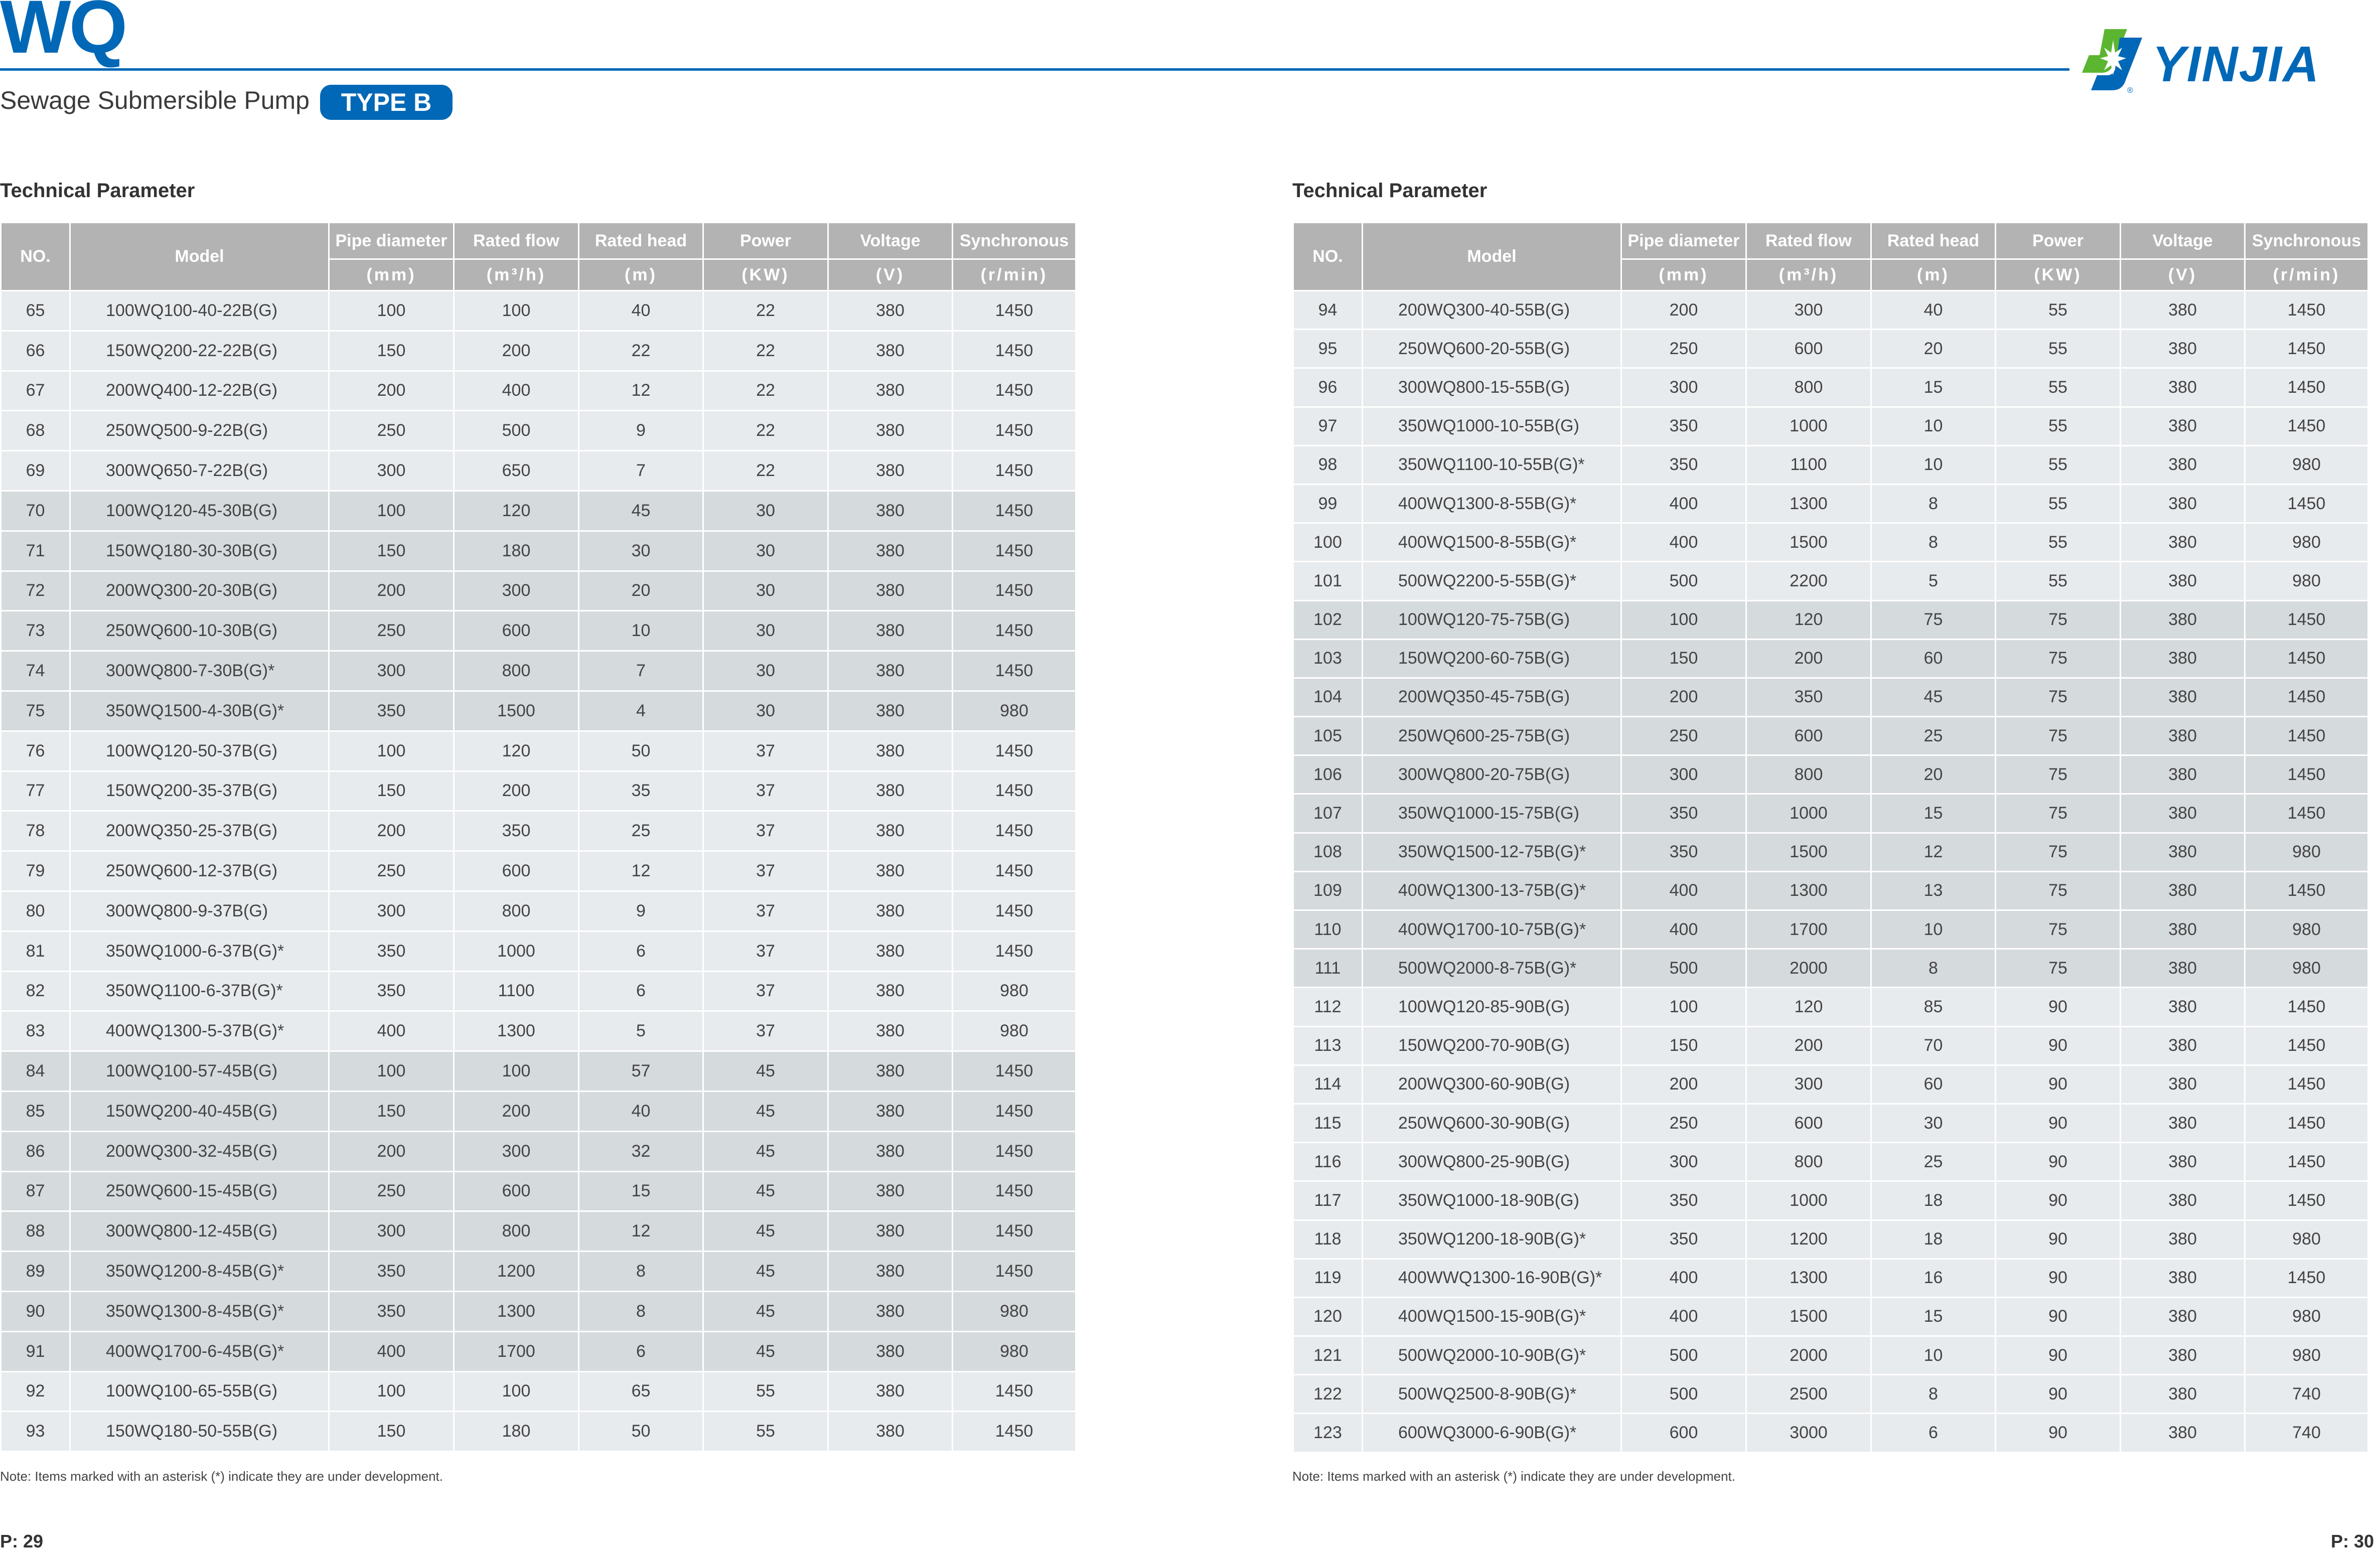  I want to click on table-row: 115 250WQ600-30-90B(G) 250 600 30 90 380 1450, so click(1830, 1123).